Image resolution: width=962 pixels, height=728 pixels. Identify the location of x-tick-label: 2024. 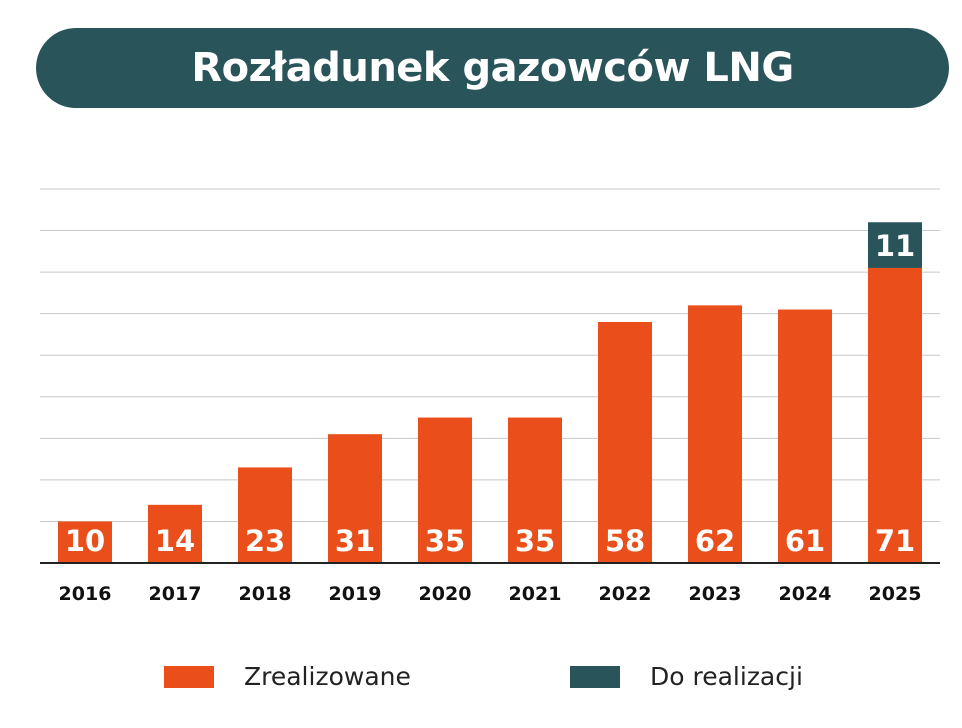
(805, 594).